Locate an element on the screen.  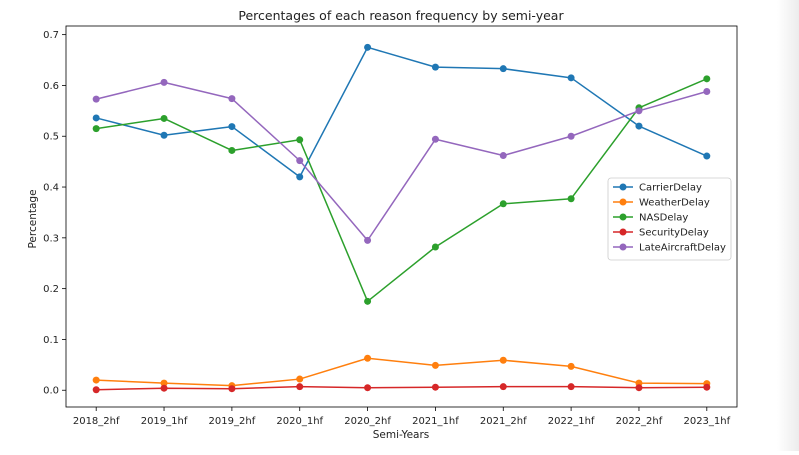
x-tick-label: 2023_1hf is located at coordinates (706, 421).